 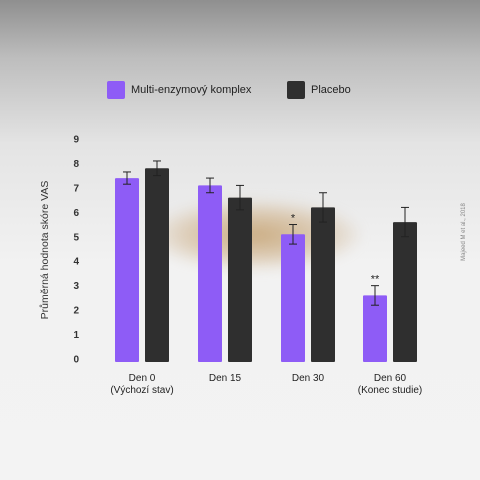 What do you see at coordinates (76, 262) in the screenshot?
I see `y-tick-label: 4` at bounding box center [76, 262].